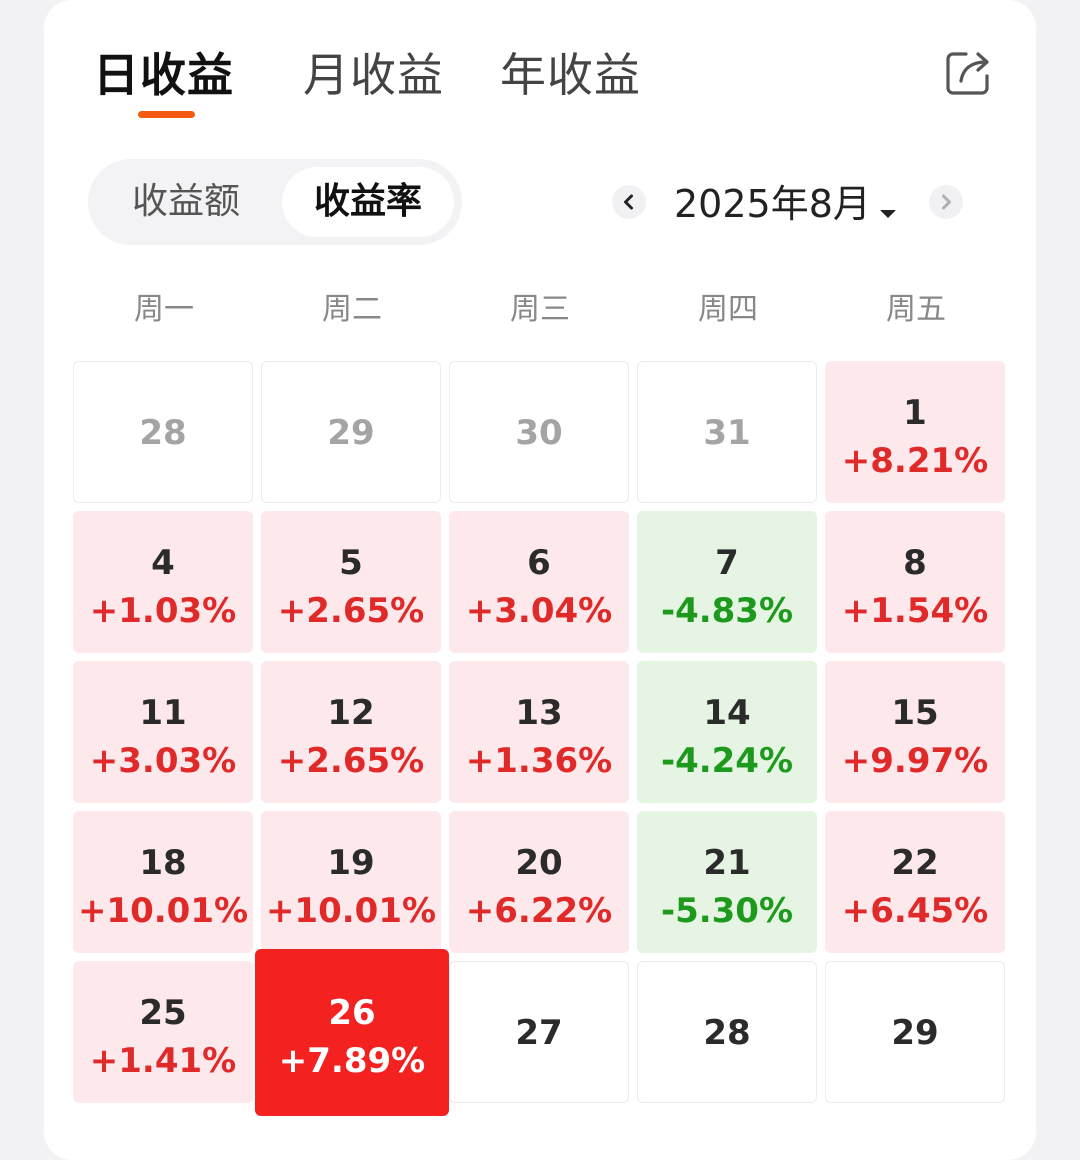 The height and width of the screenshot is (1160, 1080). I want to click on calendar-day-cell: 1 +8.21%, so click(915, 432).